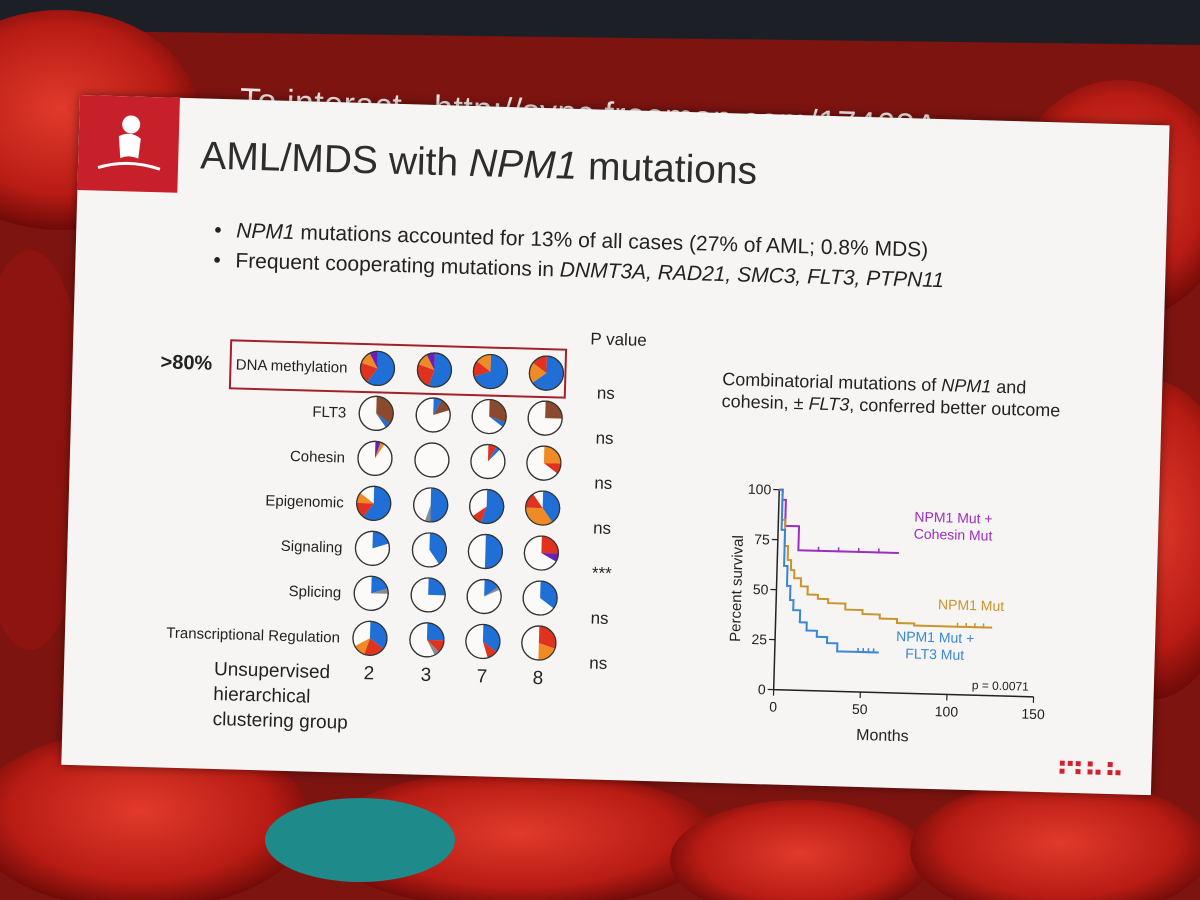 This screenshot has width=1200, height=900. What do you see at coordinates (272, 671) in the screenshot?
I see `group-axis-label: Unsupervised` at bounding box center [272, 671].